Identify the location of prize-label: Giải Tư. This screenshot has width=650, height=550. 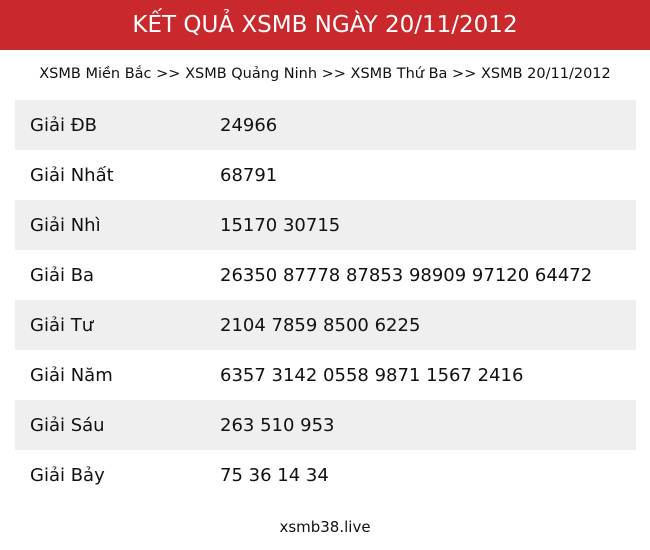
(62, 325).